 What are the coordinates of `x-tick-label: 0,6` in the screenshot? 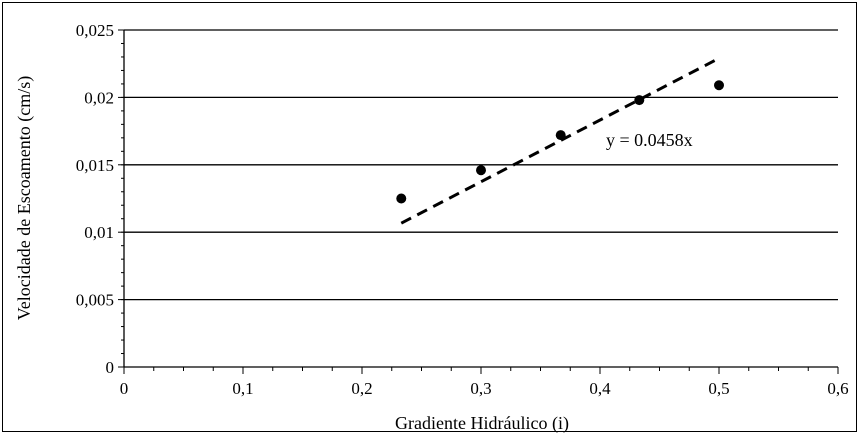 It's located at (837, 388).